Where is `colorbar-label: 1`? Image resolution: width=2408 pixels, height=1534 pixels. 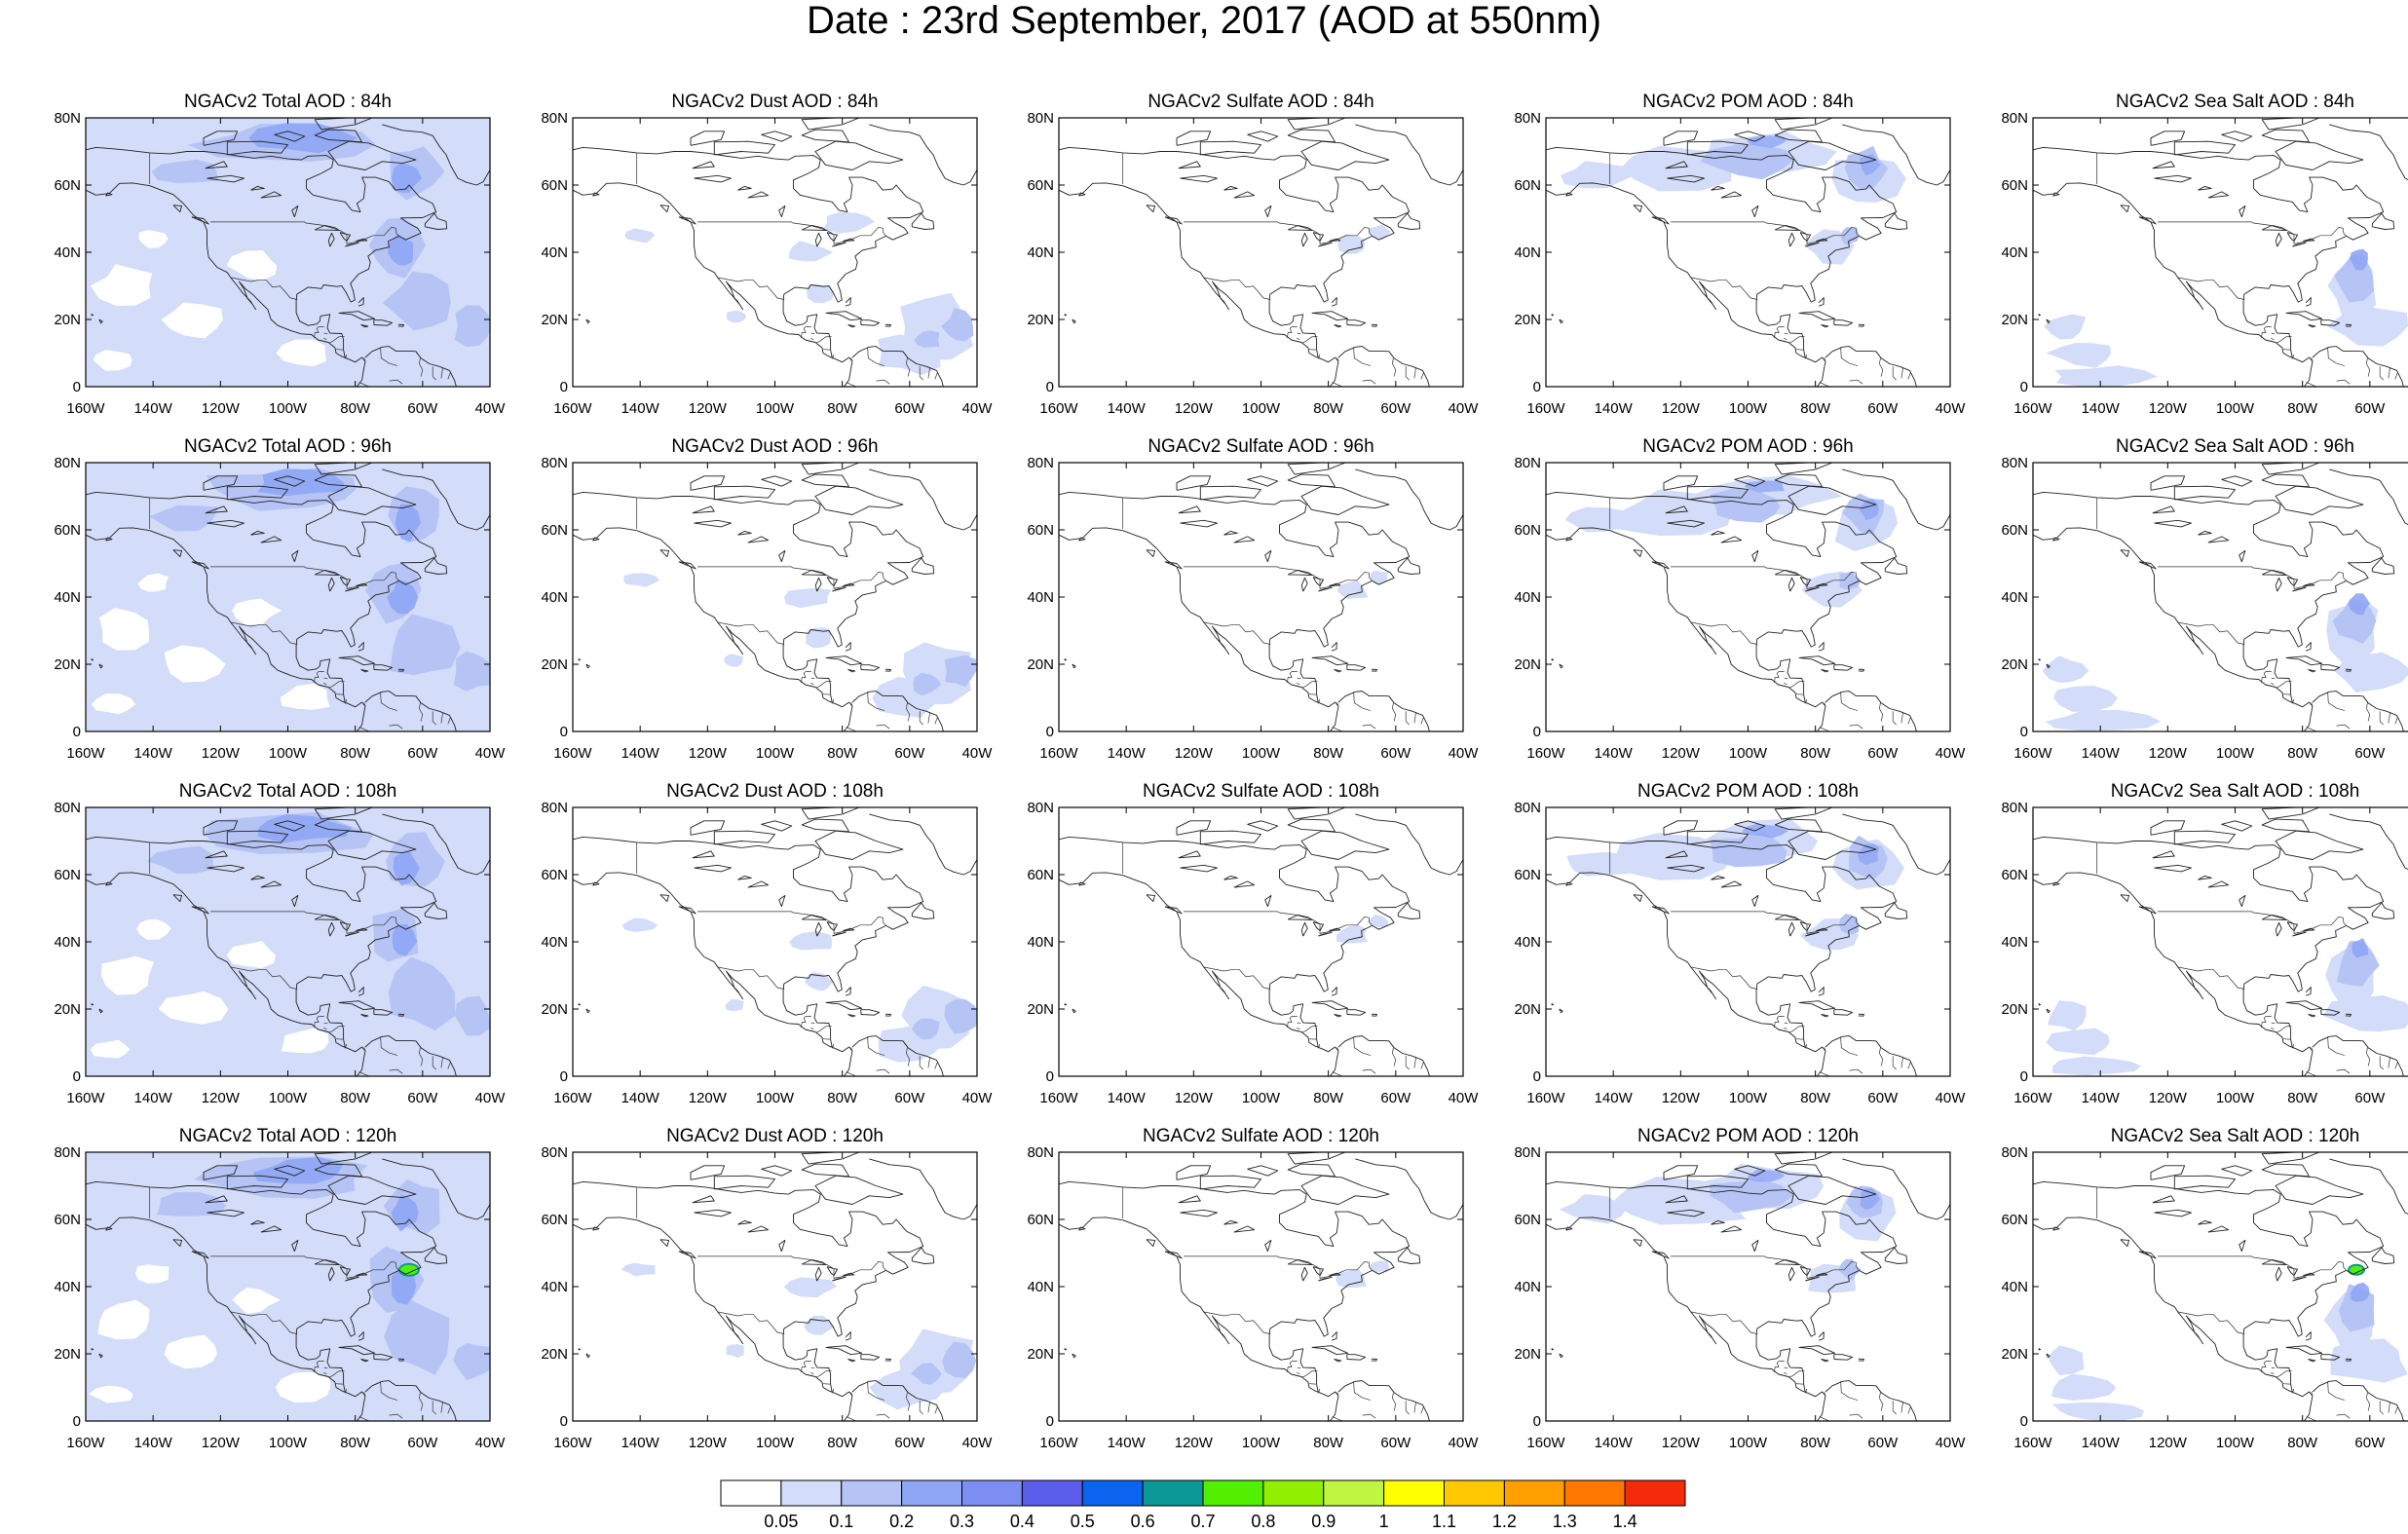 colorbar-label: 1 is located at coordinates (1384, 1521).